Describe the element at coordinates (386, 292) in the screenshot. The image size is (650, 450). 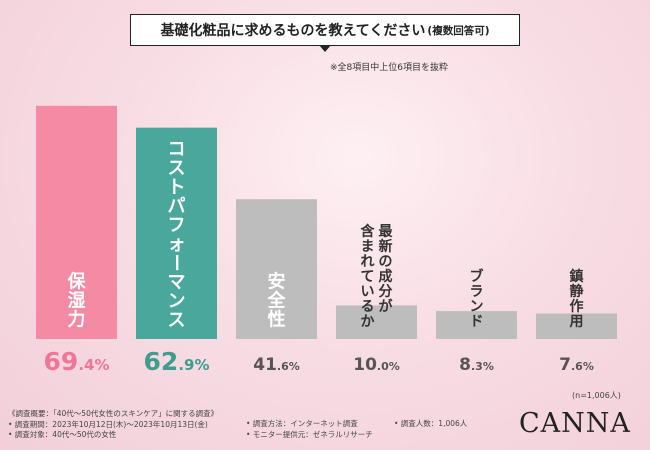
I see `category-label-3: 分` at that location.